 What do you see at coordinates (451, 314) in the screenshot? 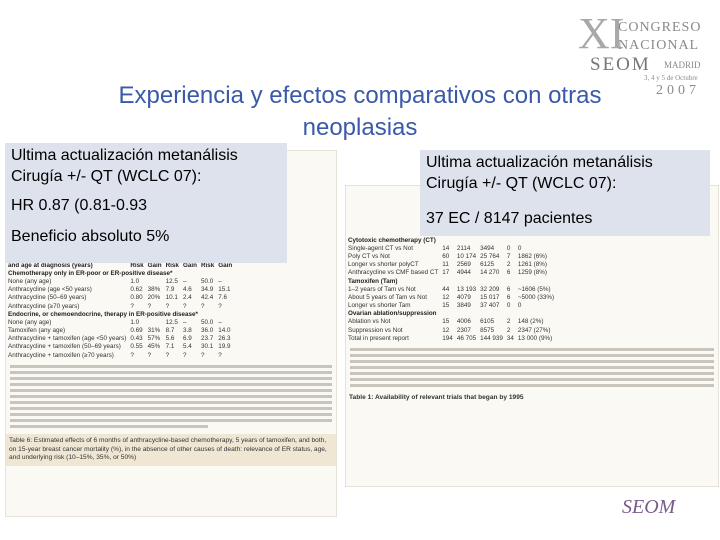
I see `table-row: Ovarian ablation/suppression` at bounding box center [451, 314].